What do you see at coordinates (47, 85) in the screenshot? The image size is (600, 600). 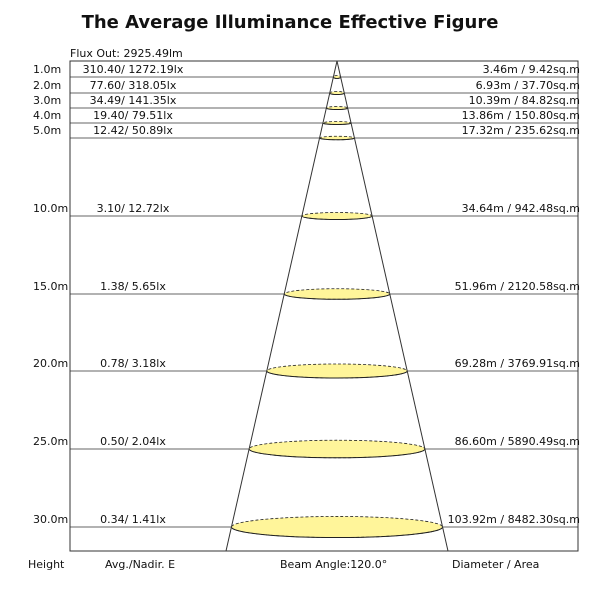 I see `height-label: 2.0m` at bounding box center [47, 85].